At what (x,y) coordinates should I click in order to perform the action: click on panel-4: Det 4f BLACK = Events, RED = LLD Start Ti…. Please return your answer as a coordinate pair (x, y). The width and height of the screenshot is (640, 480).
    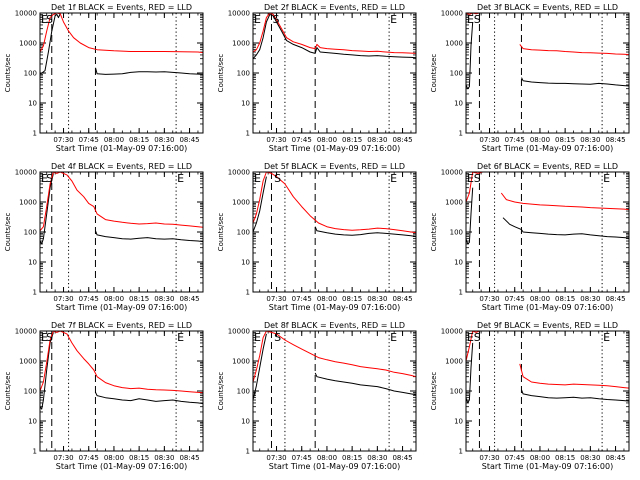
    Looking at the image, I should click on (104, 237).